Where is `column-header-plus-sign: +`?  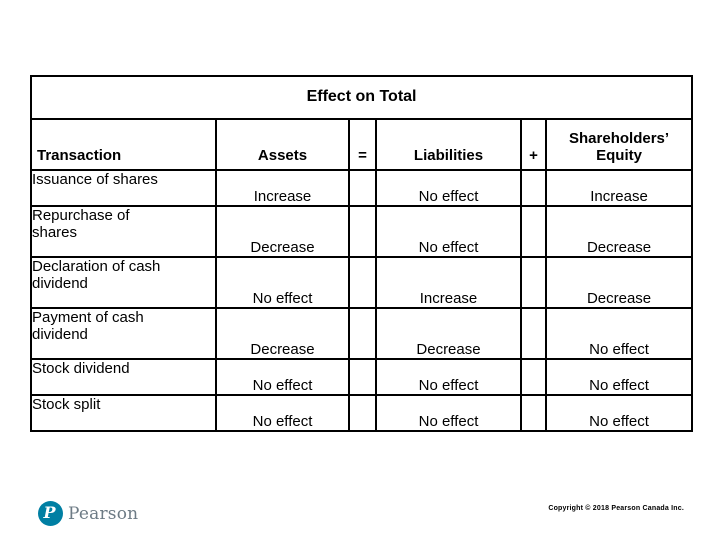 column-header-plus-sign: + is located at coordinates (533, 144).